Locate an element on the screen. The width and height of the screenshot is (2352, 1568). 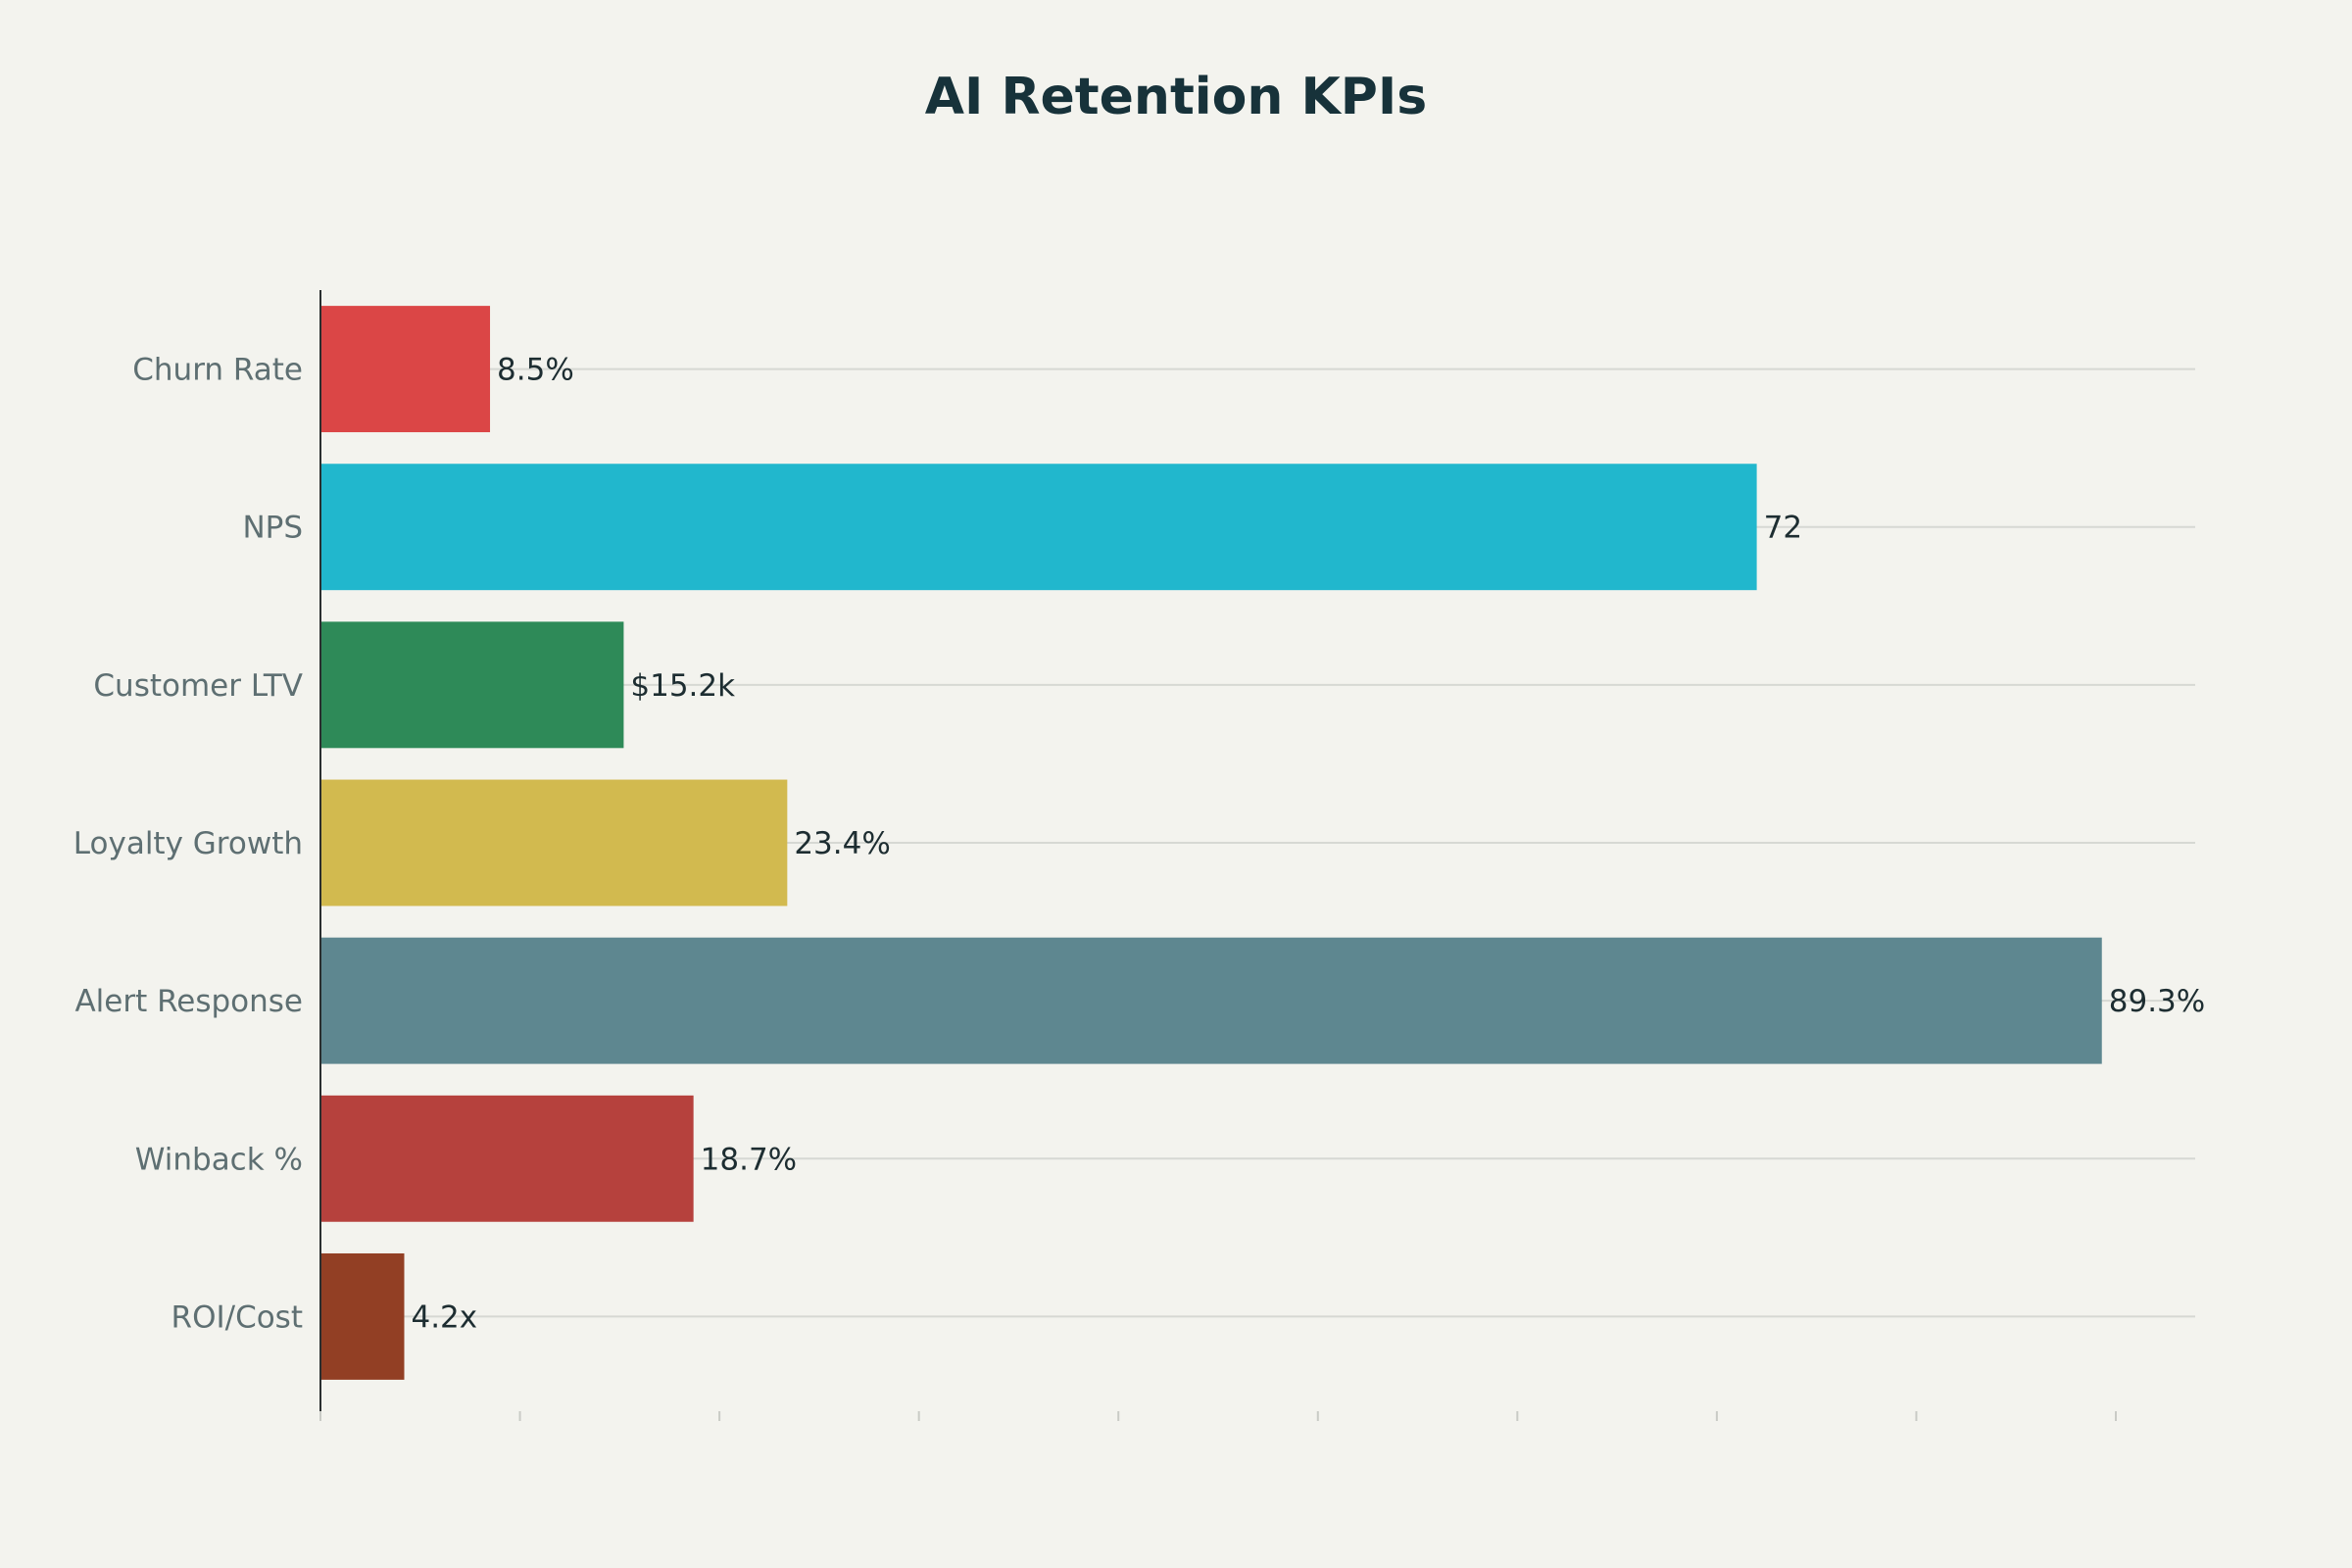
category-label-0: Churn Rate is located at coordinates (217, 370).